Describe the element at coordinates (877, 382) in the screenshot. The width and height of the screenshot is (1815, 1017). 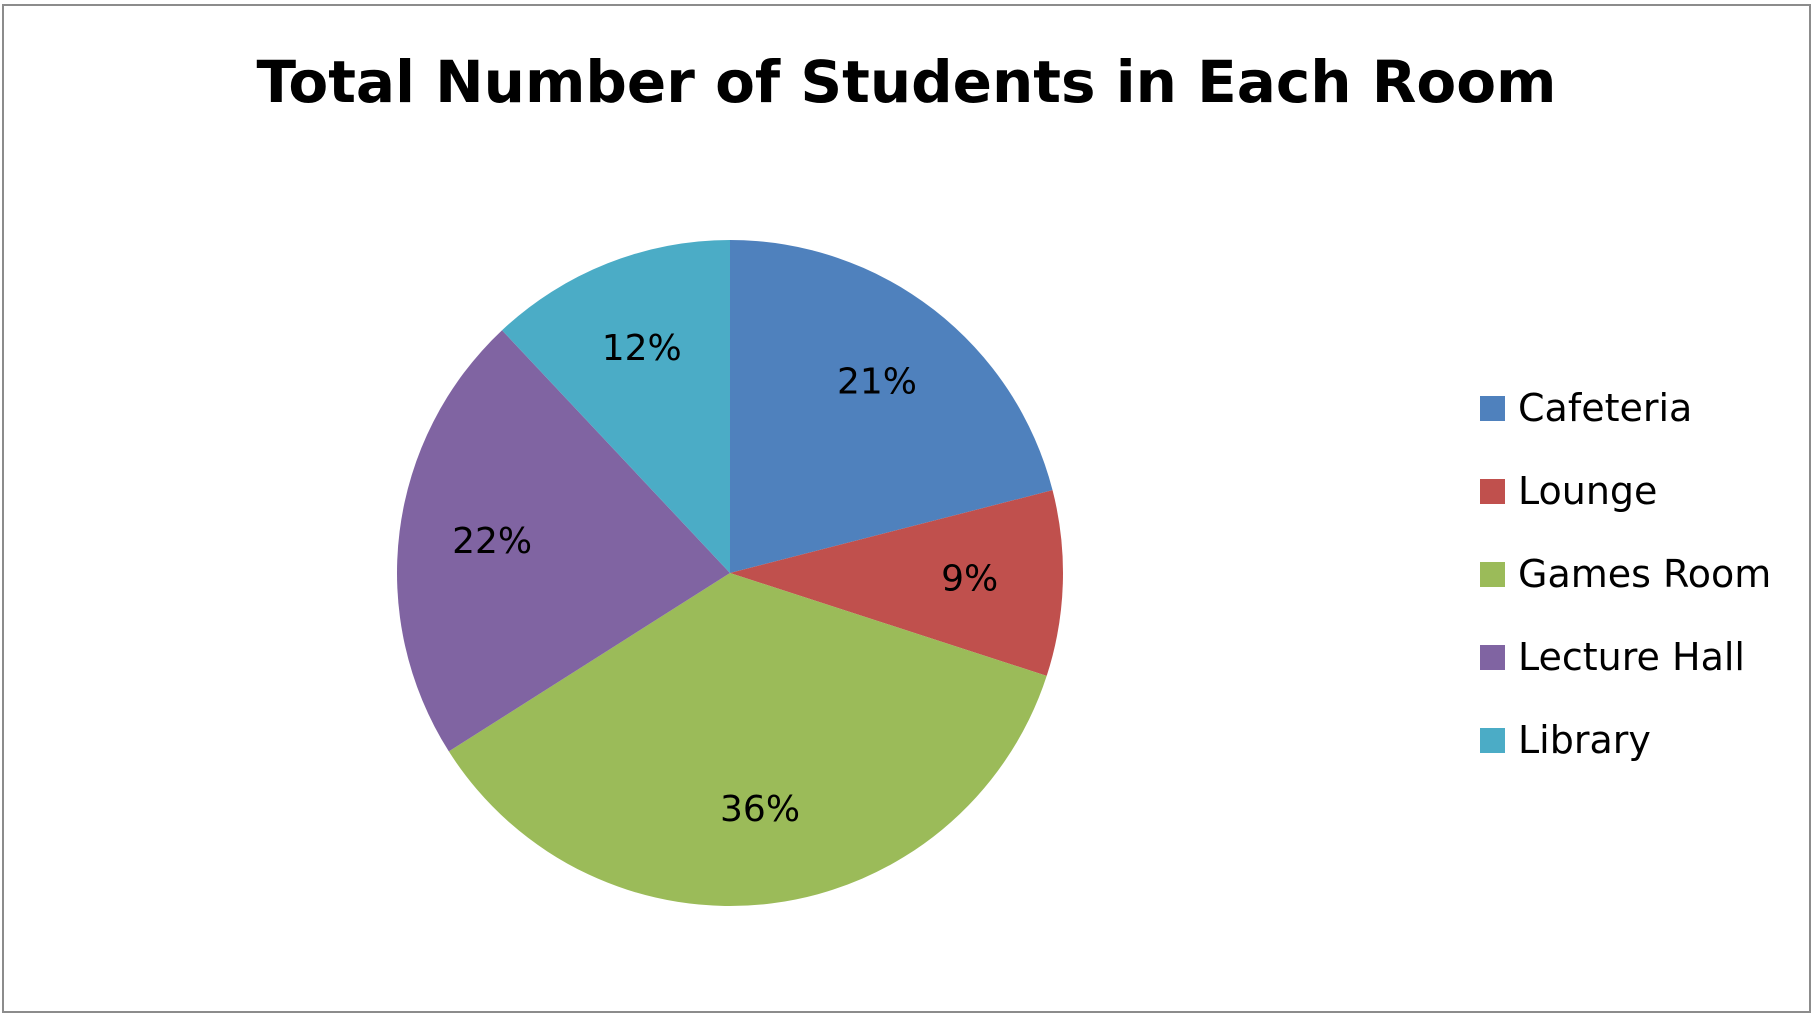
I see `slice-label-cafeteria: 21%` at that location.